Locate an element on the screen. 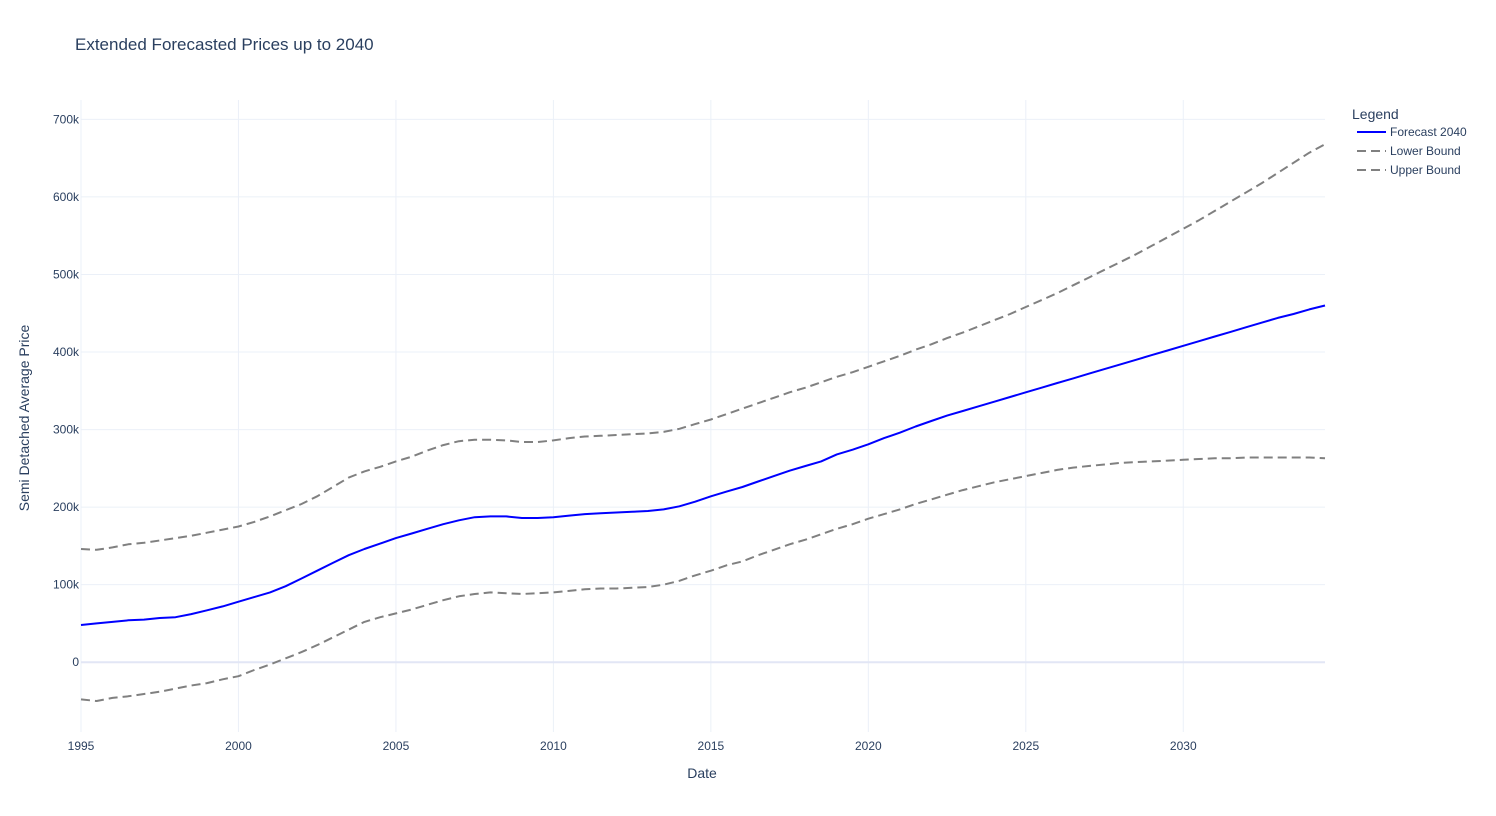  legend-label-upper-bound: Upper Bound is located at coordinates (1425, 170).